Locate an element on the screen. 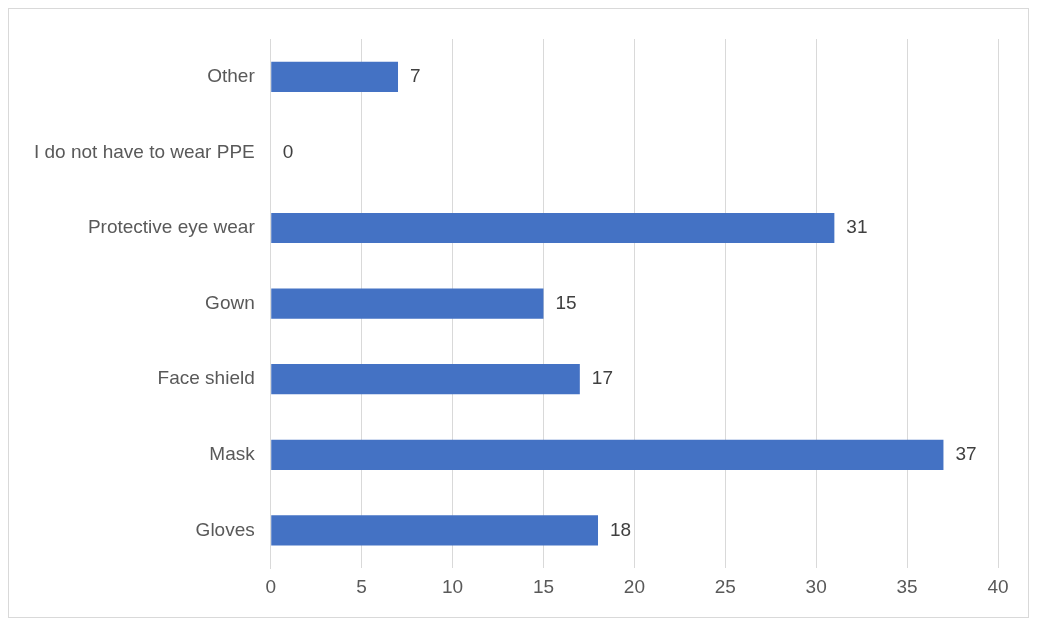 This screenshot has width=1037, height=626. x-tick-label: 30 is located at coordinates (816, 586).